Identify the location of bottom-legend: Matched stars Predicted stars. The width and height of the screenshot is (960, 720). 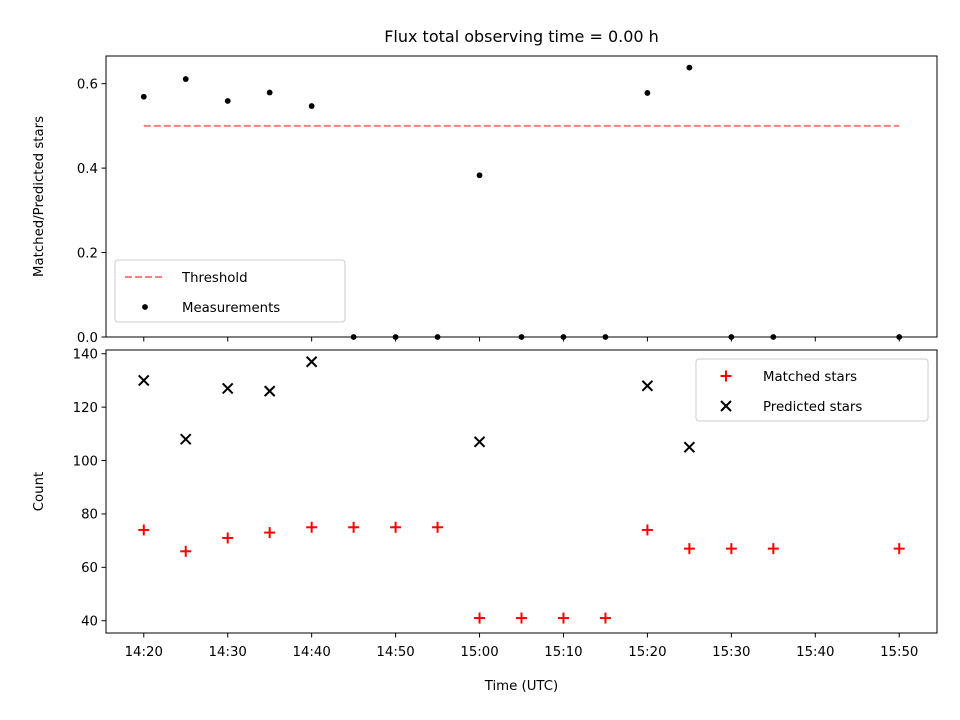
(812, 390).